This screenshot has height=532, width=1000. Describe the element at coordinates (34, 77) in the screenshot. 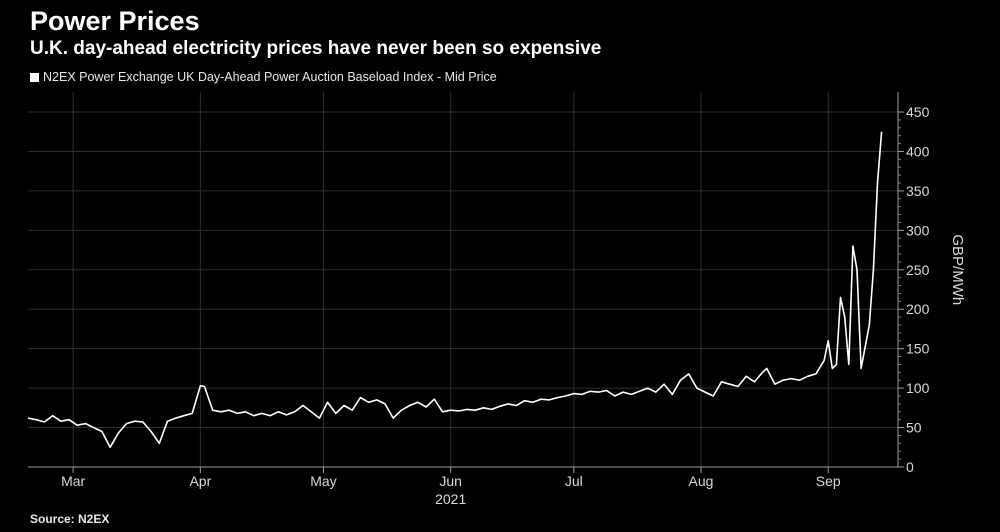

I see `legend-swatch` at that location.